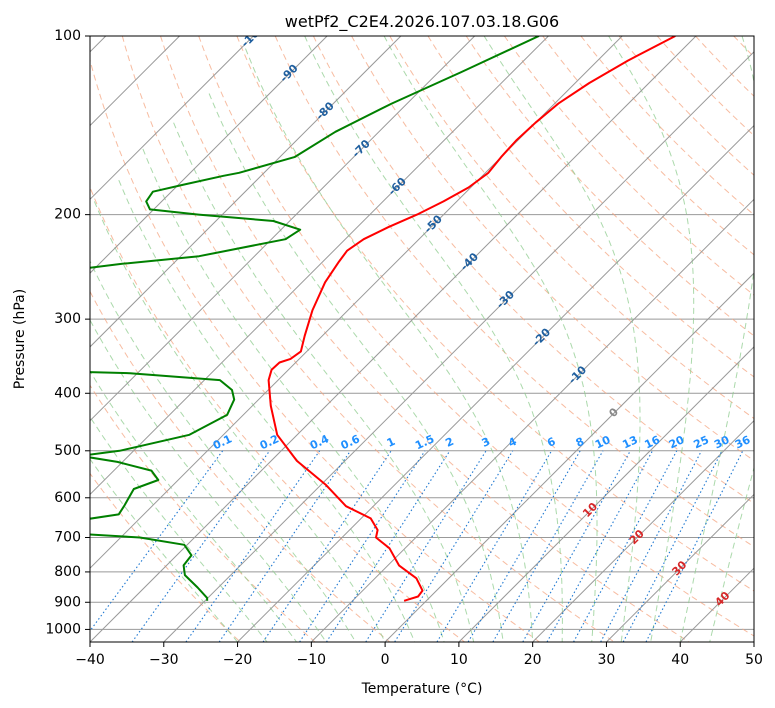  I want to click on x-tick-label: −40, so click(90, 660).